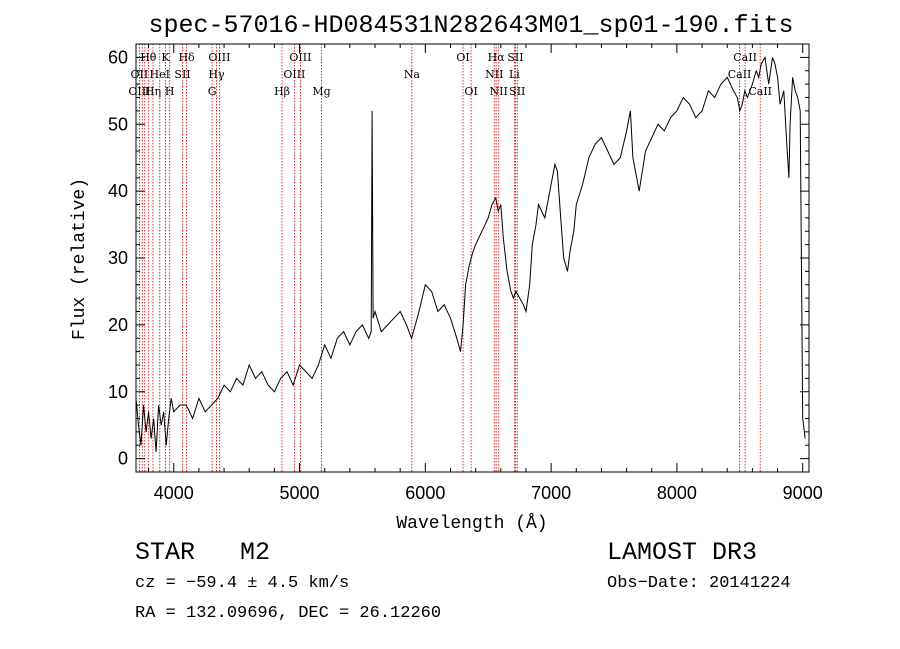 The width and height of the screenshot is (900, 649). What do you see at coordinates (212, 91) in the screenshot?
I see `line-label: G` at bounding box center [212, 91].